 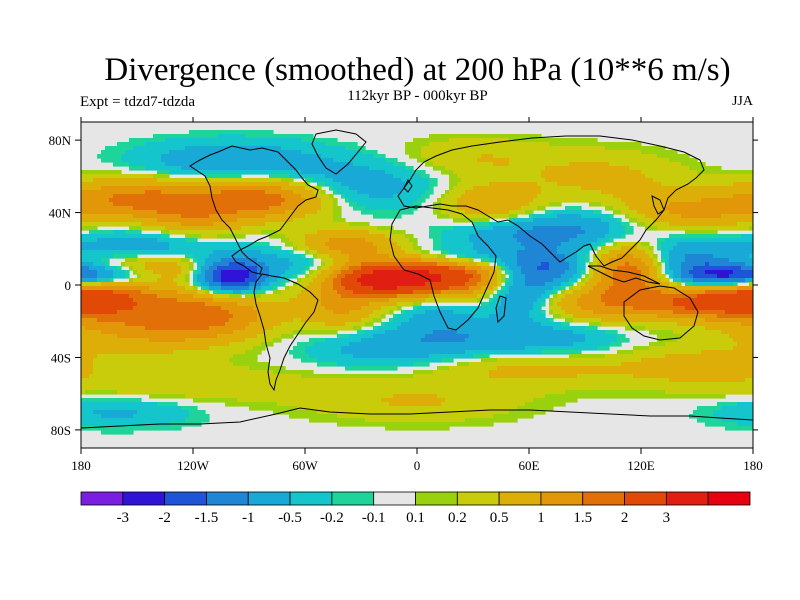 I want to click on coastline-africa, so click(x=443, y=268).